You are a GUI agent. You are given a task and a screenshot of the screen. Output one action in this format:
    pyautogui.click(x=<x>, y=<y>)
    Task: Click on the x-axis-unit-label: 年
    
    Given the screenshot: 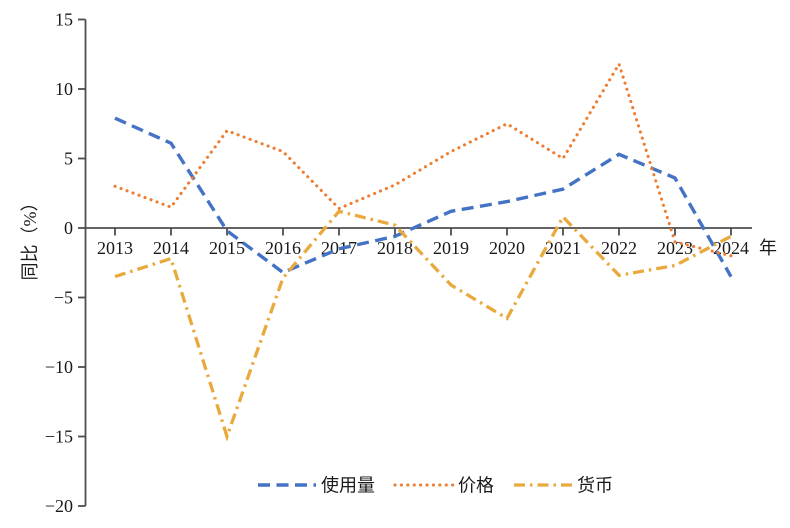 What is the action you would take?
    pyautogui.click(x=768, y=248)
    